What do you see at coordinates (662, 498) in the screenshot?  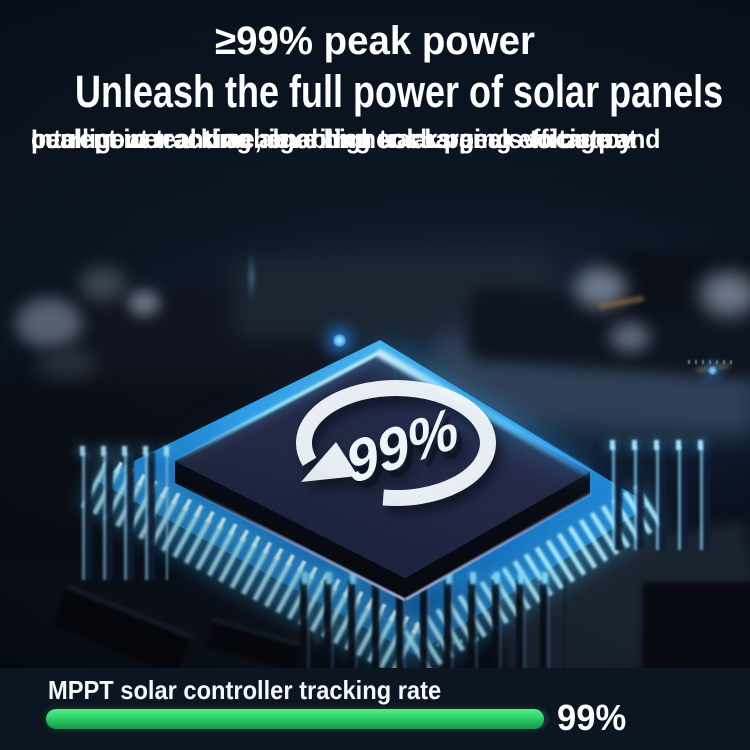 I see `pin-posts-right` at bounding box center [662, 498].